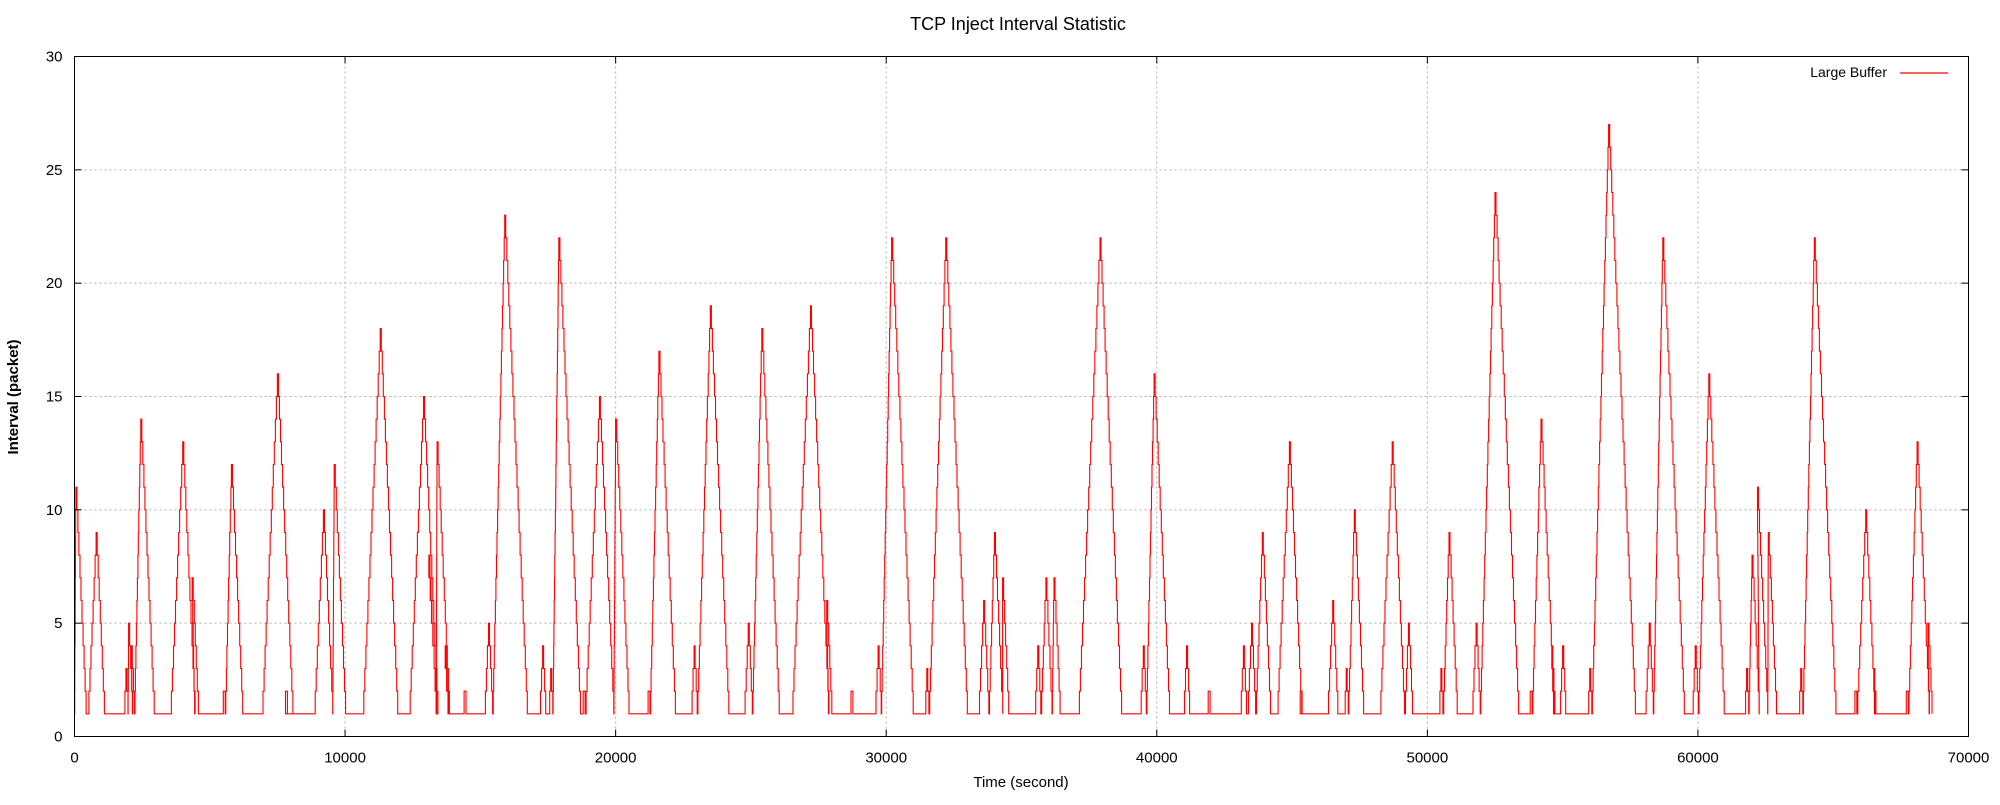 The width and height of the screenshot is (2000, 805). What do you see at coordinates (54, 397) in the screenshot?
I see `y-tick-label: 15` at bounding box center [54, 397].